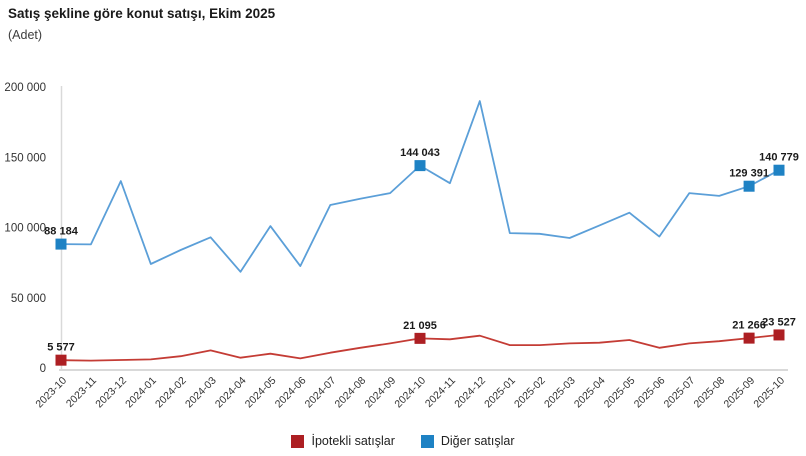  Describe the element at coordinates (351, 393) in the screenshot. I see `x-tick-label: 2024-08` at that location.